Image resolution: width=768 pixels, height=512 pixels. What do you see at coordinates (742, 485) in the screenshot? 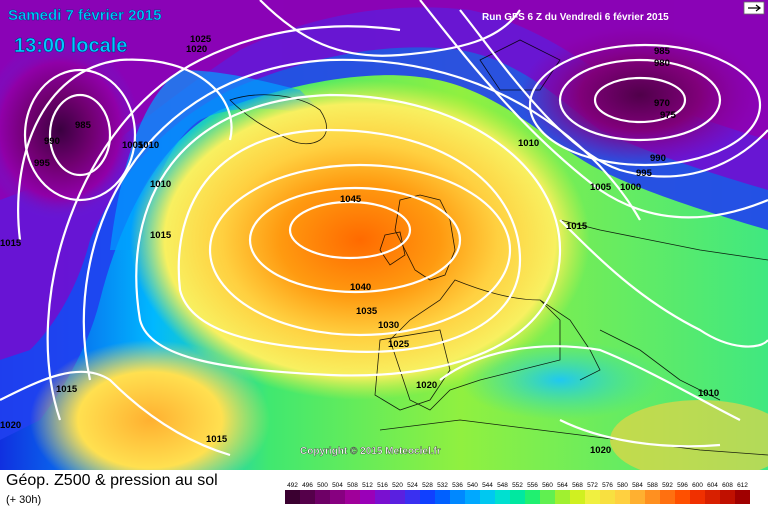
I see `legend-tick-label: 612` at bounding box center [742, 485].